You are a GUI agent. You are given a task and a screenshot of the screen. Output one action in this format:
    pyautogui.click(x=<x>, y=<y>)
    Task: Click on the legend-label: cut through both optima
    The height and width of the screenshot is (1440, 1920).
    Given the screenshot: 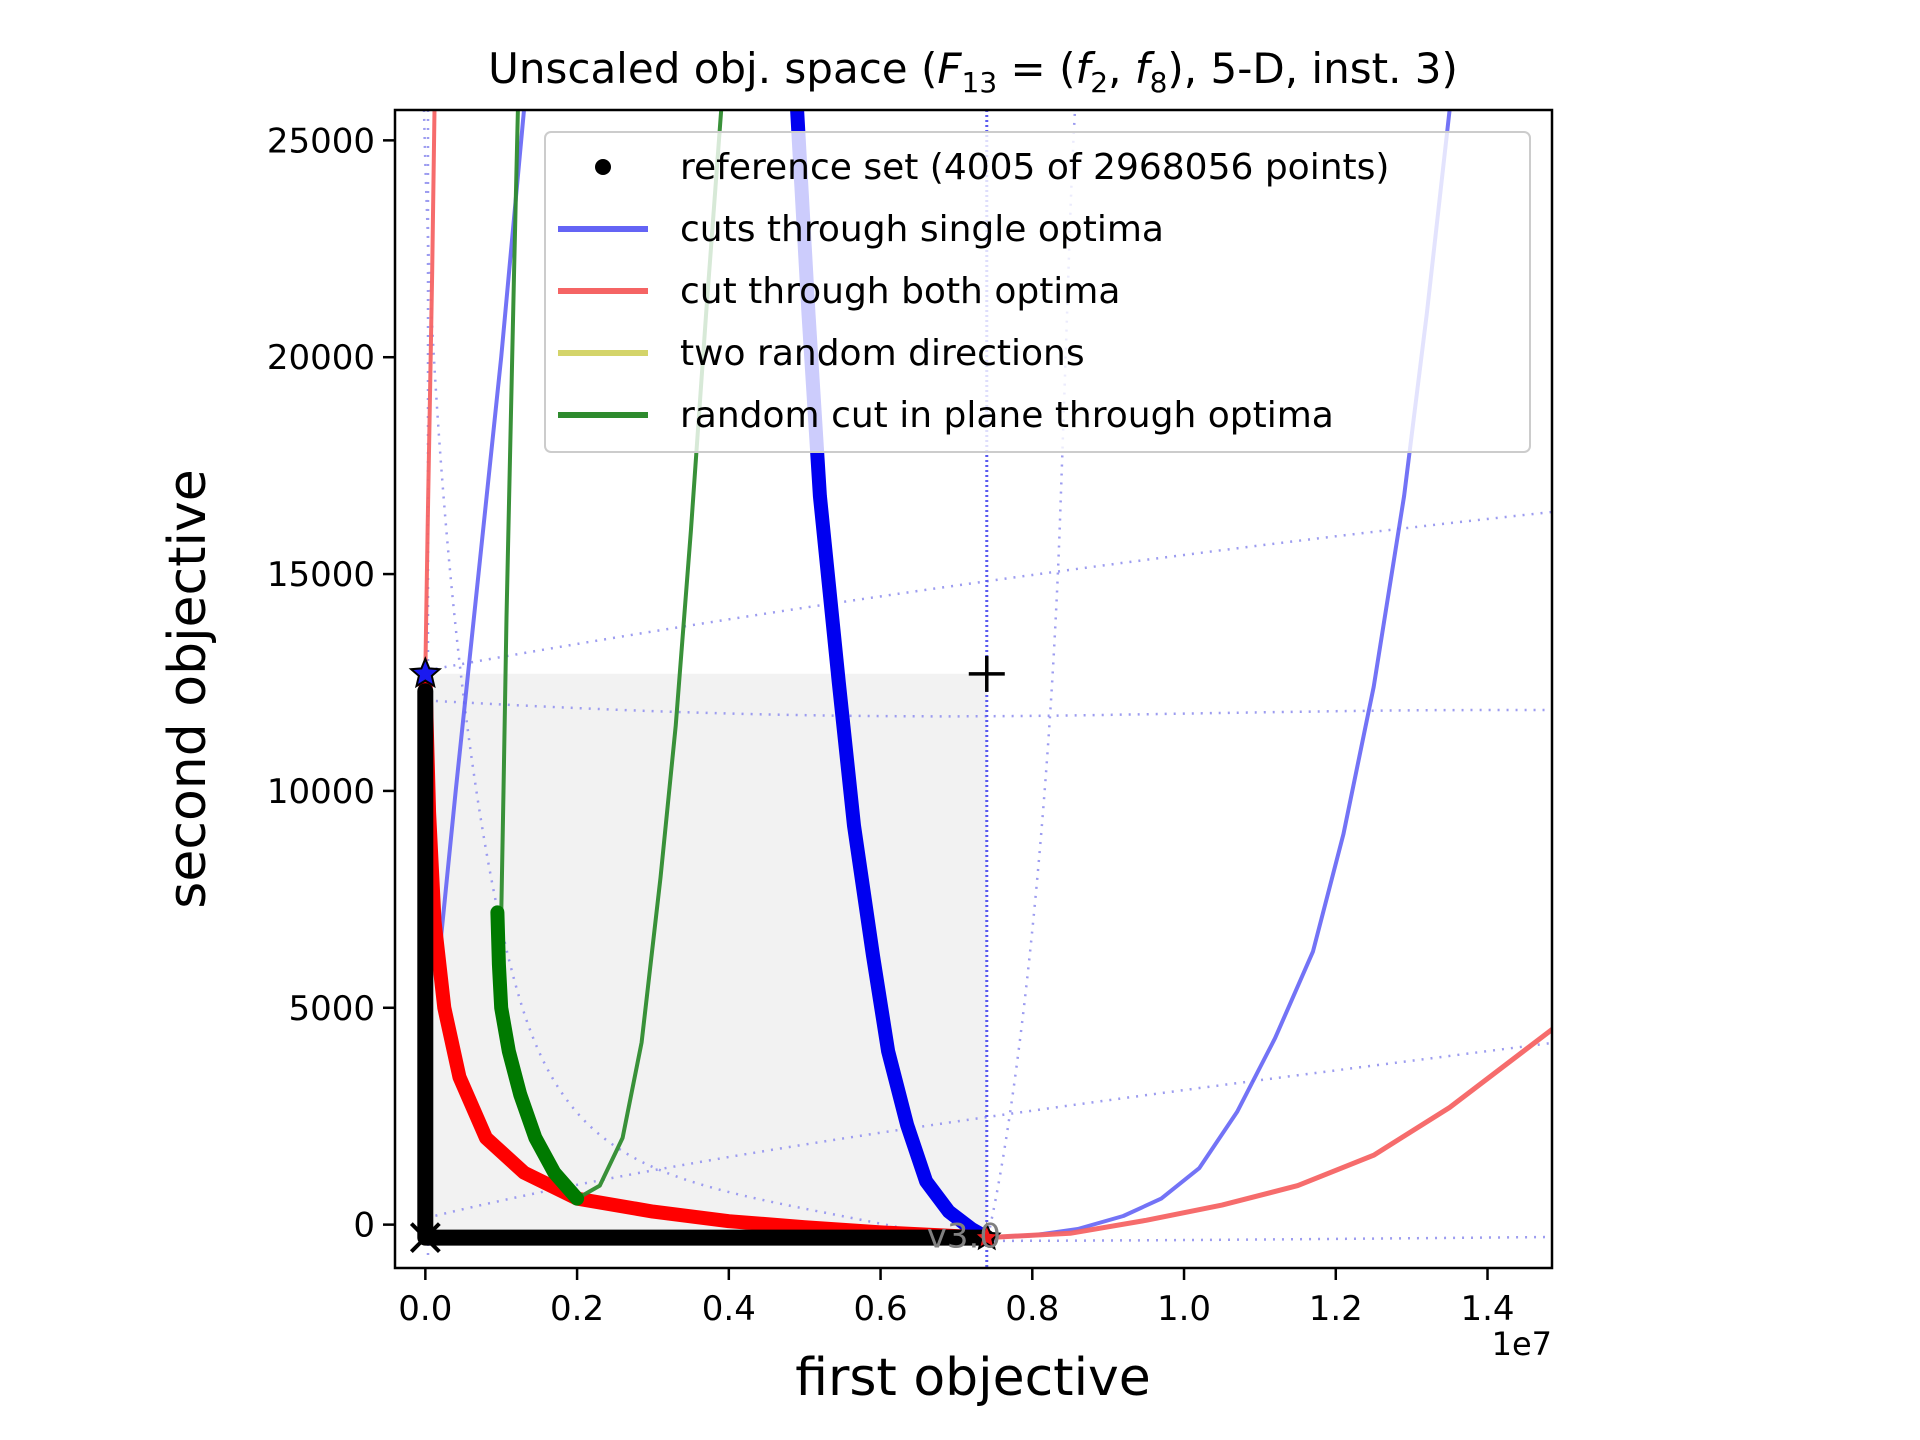 What is the action you would take?
    pyautogui.click(x=900, y=291)
    